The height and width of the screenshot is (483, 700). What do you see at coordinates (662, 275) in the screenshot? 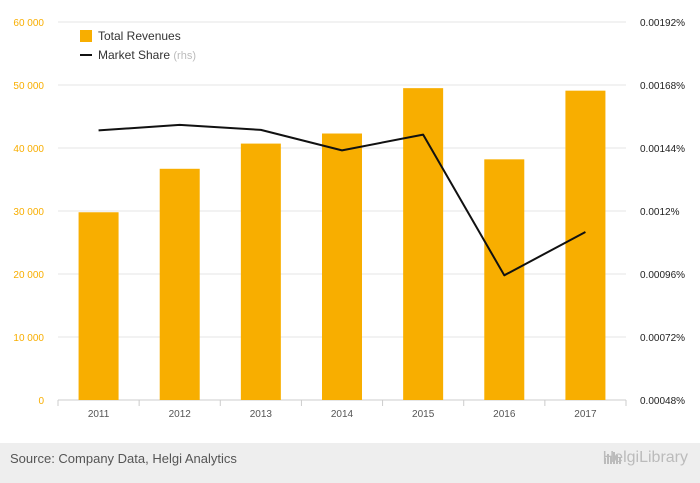
I see `y-right-tick-label: 0.00096%` at bounding box center [662, 275].